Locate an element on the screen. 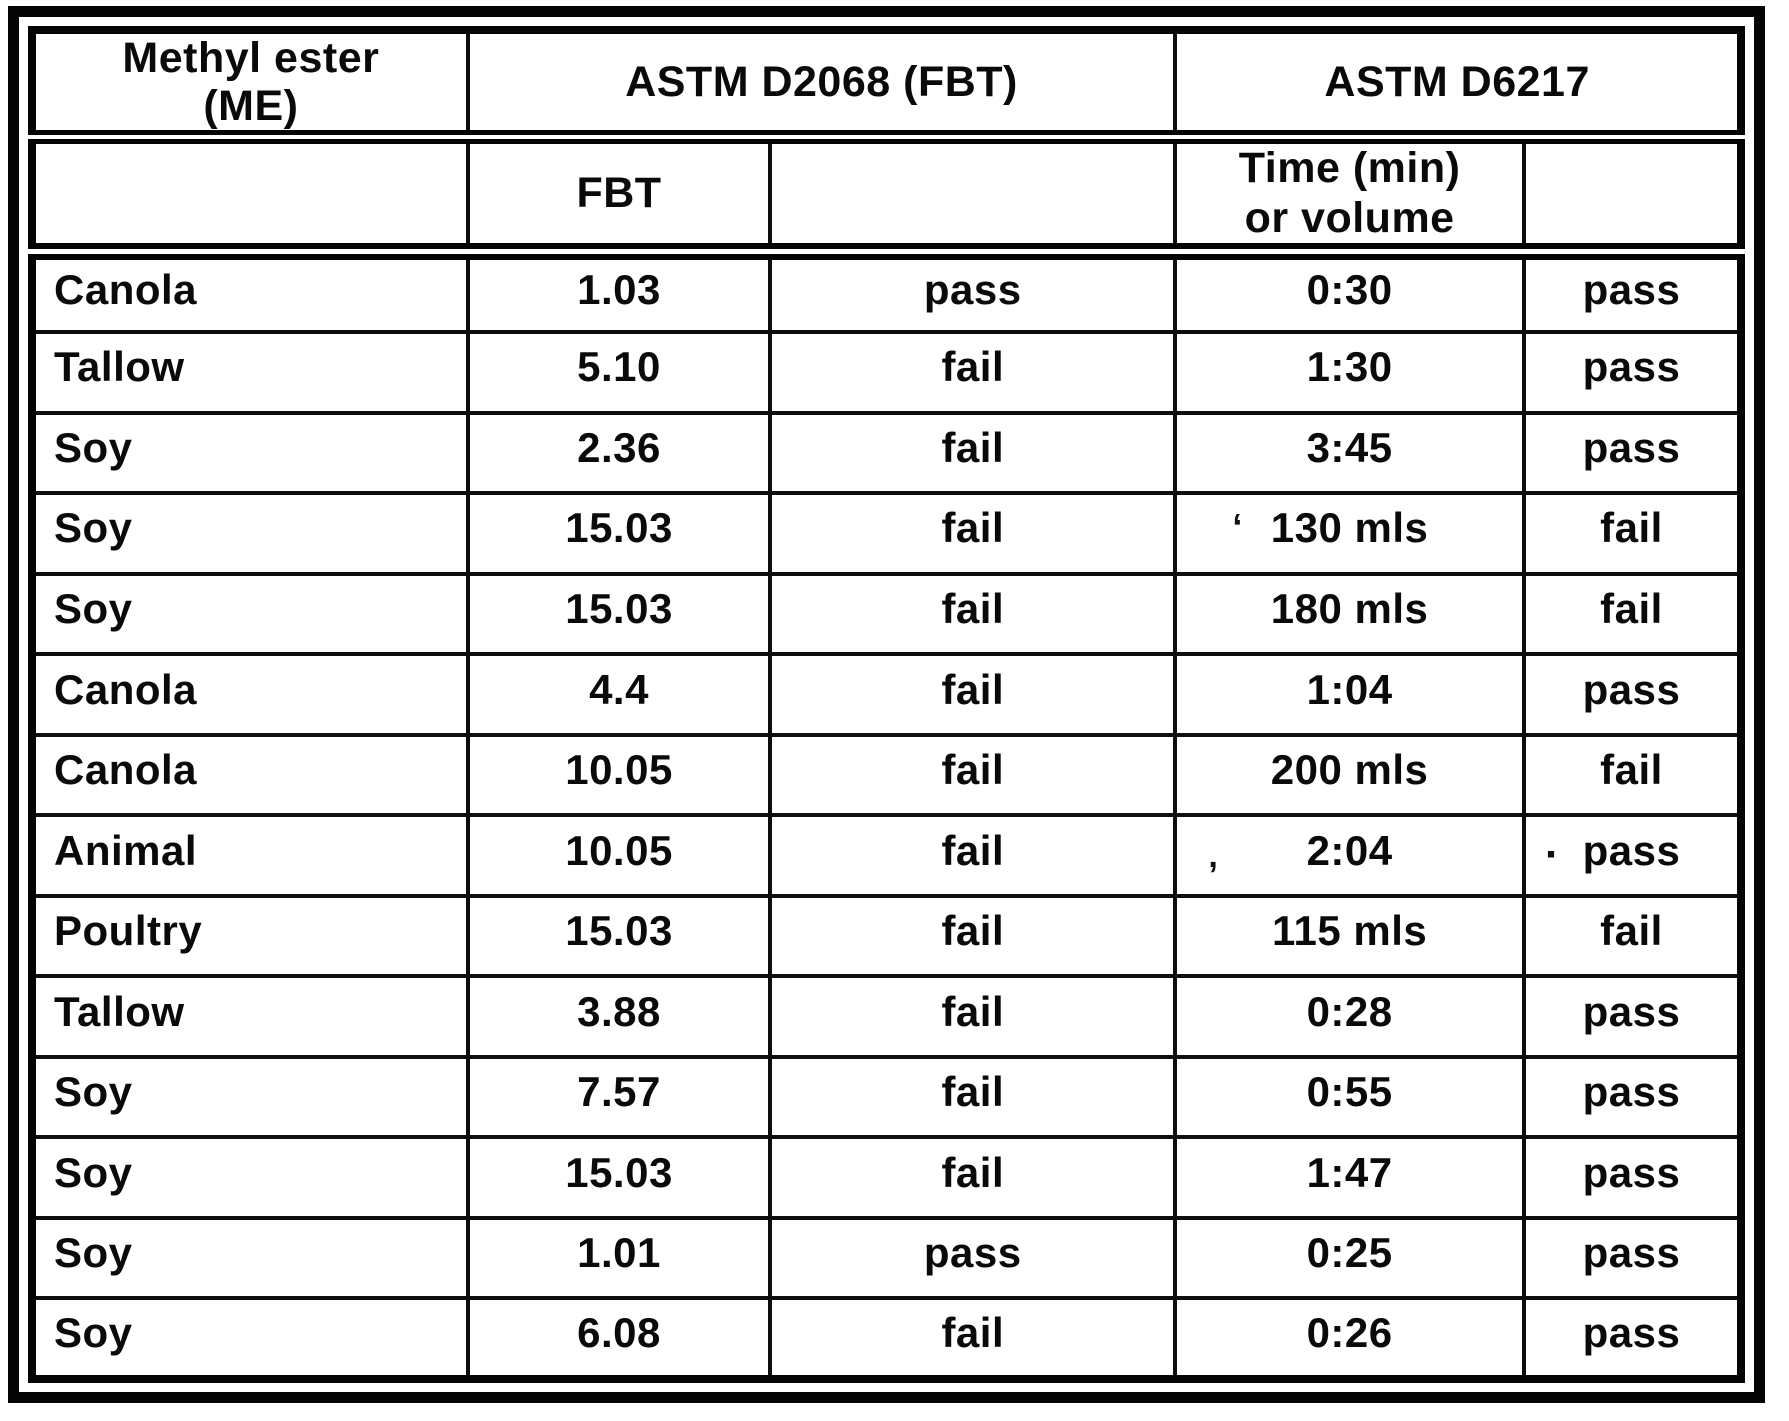 This screenshot has width=1789, height=1421. table-row: Canola 10.05 fail 200 mls fail is located at coordinates (887, 775).